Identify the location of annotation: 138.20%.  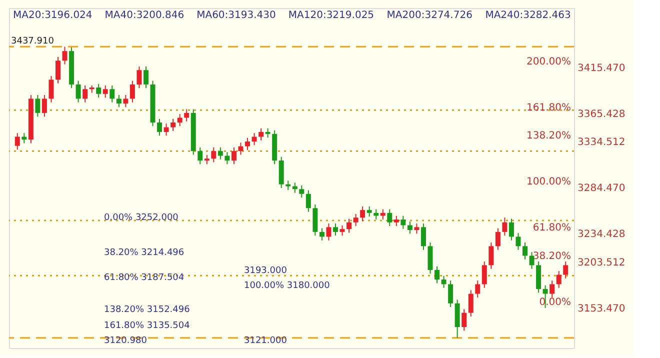
(548, 136).